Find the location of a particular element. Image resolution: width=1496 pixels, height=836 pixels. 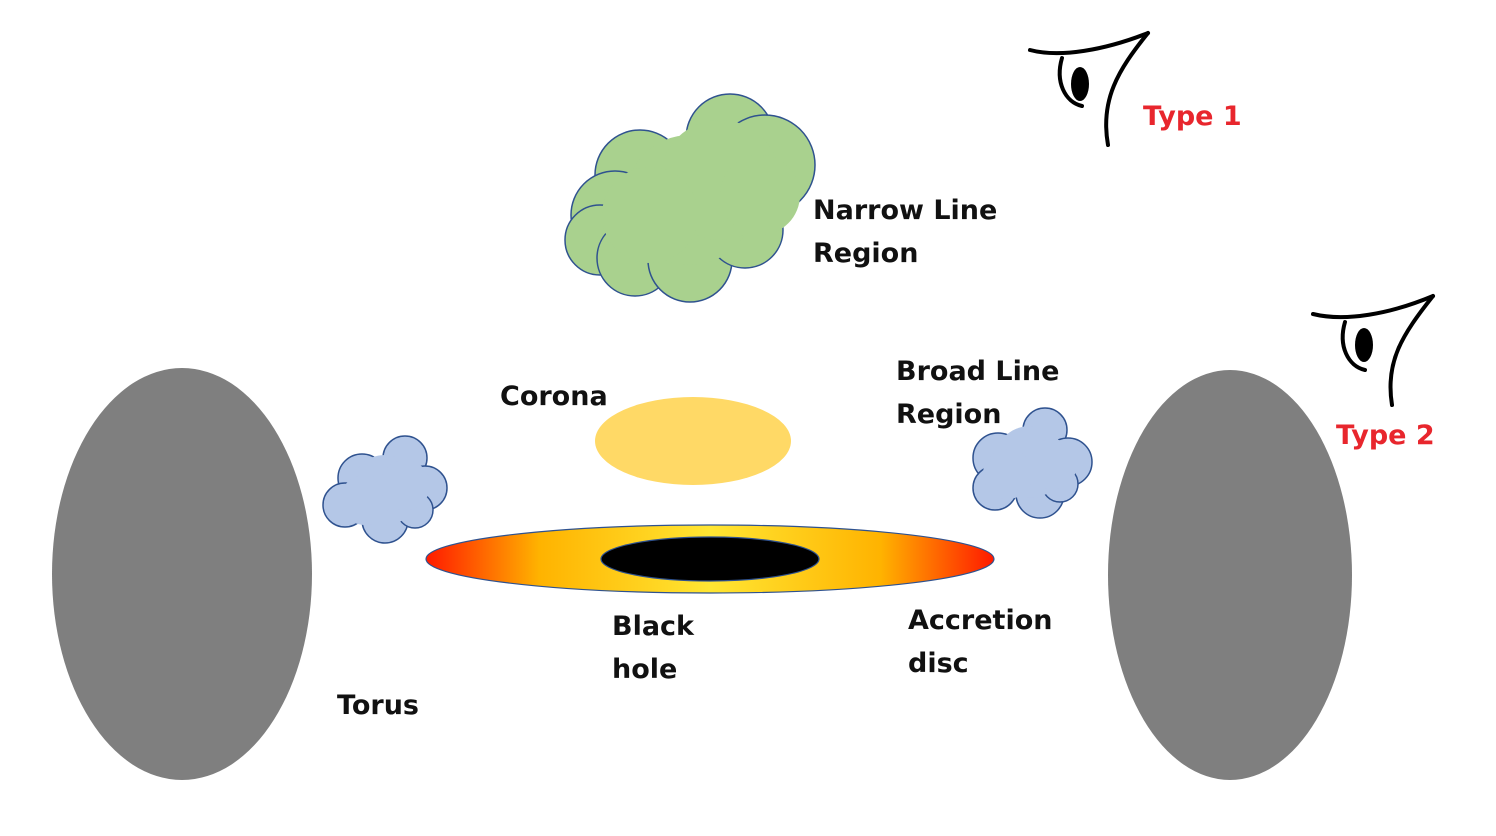

narrow-line-region-cloud is located at coordinates (690, 198).